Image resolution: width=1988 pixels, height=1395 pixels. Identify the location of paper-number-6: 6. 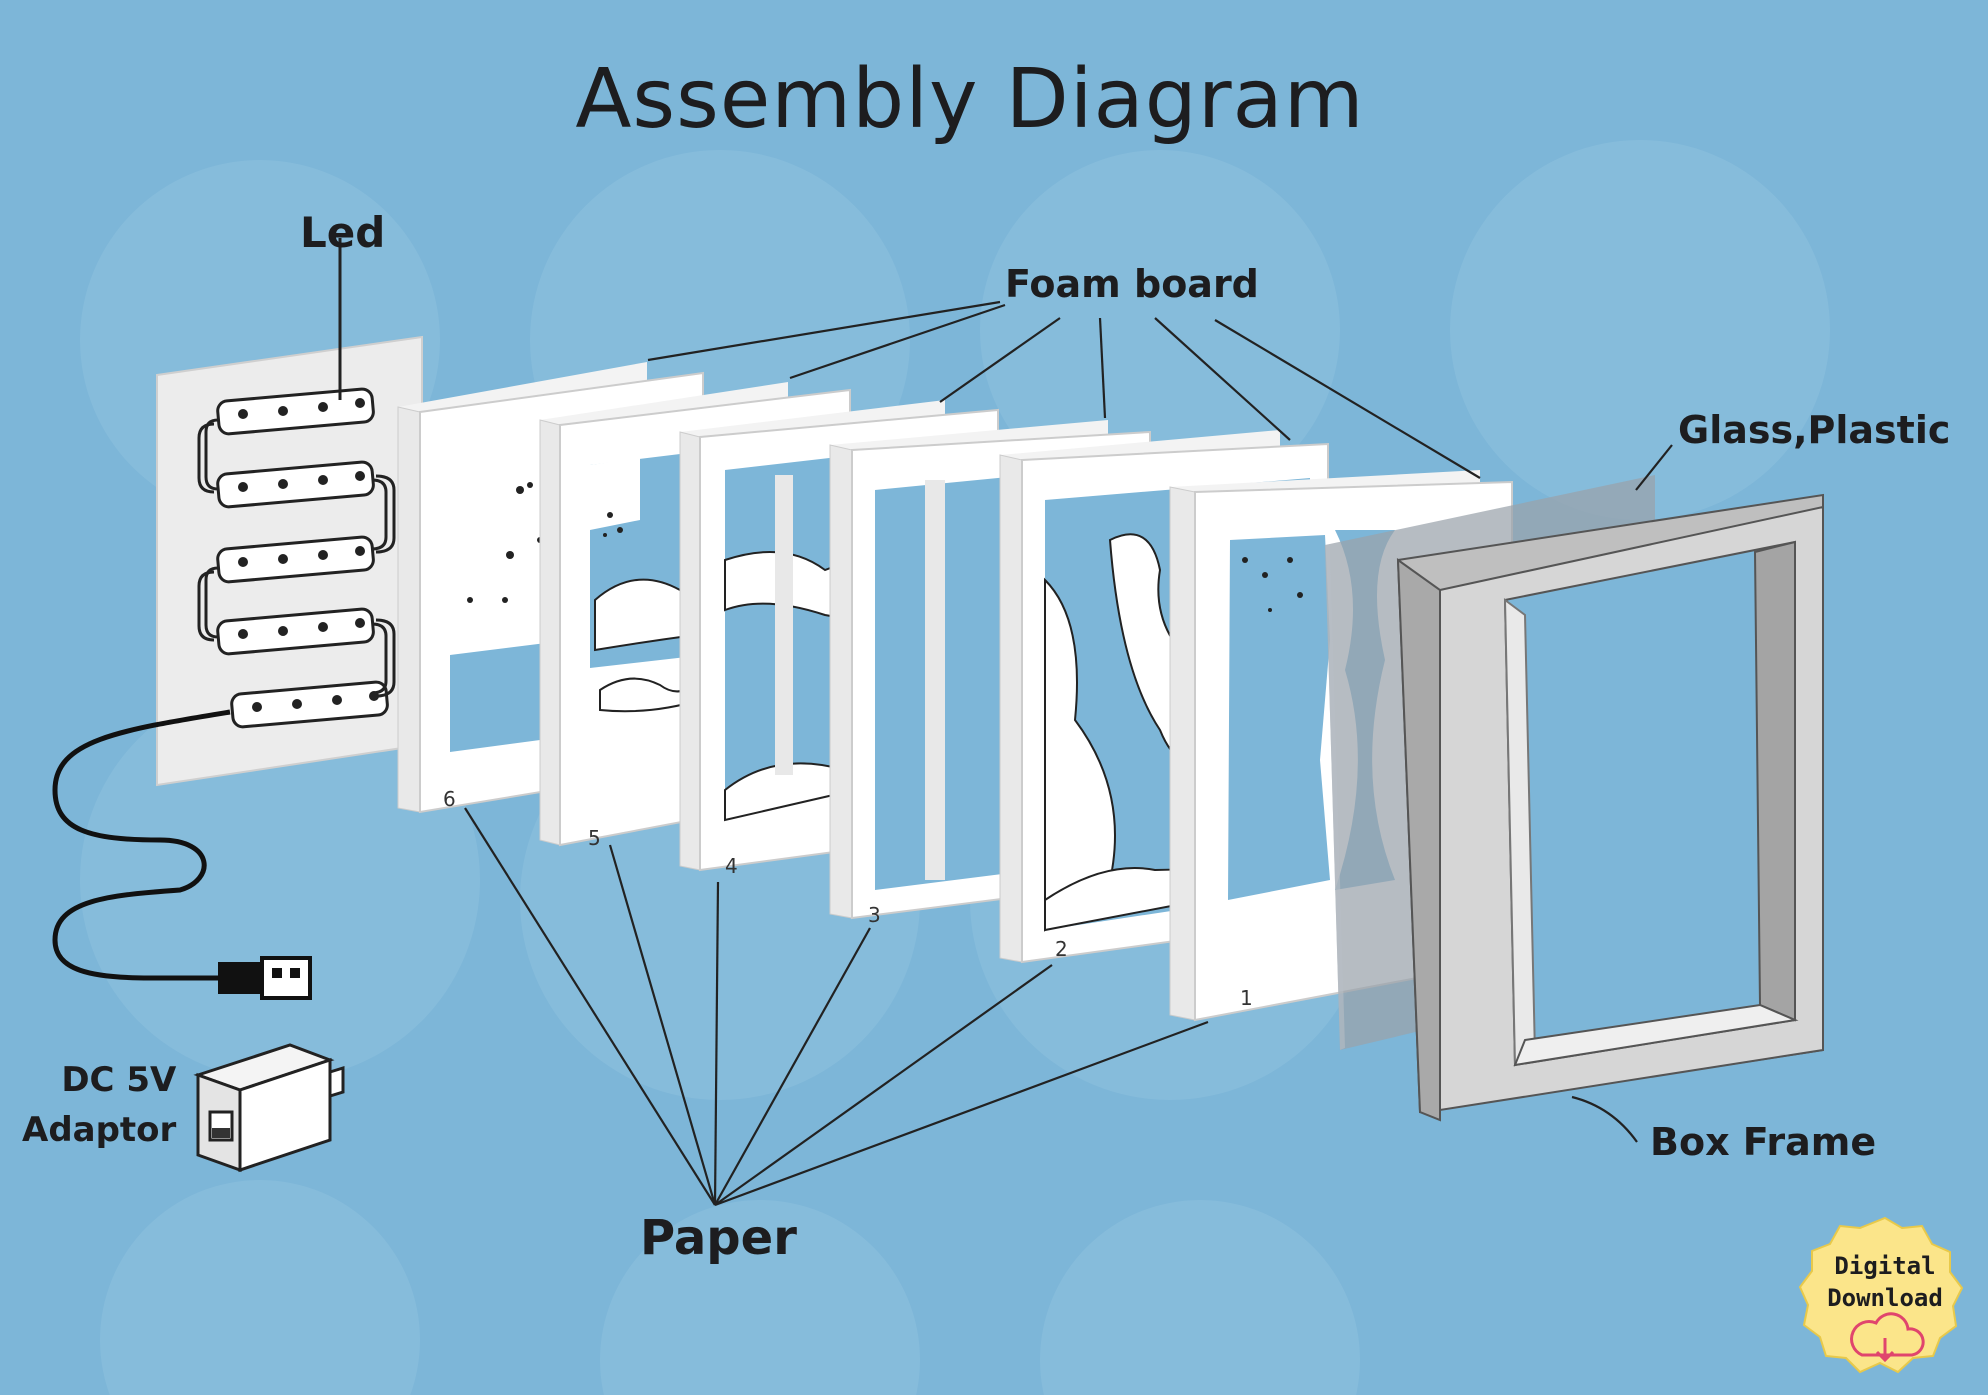
(449, 799).